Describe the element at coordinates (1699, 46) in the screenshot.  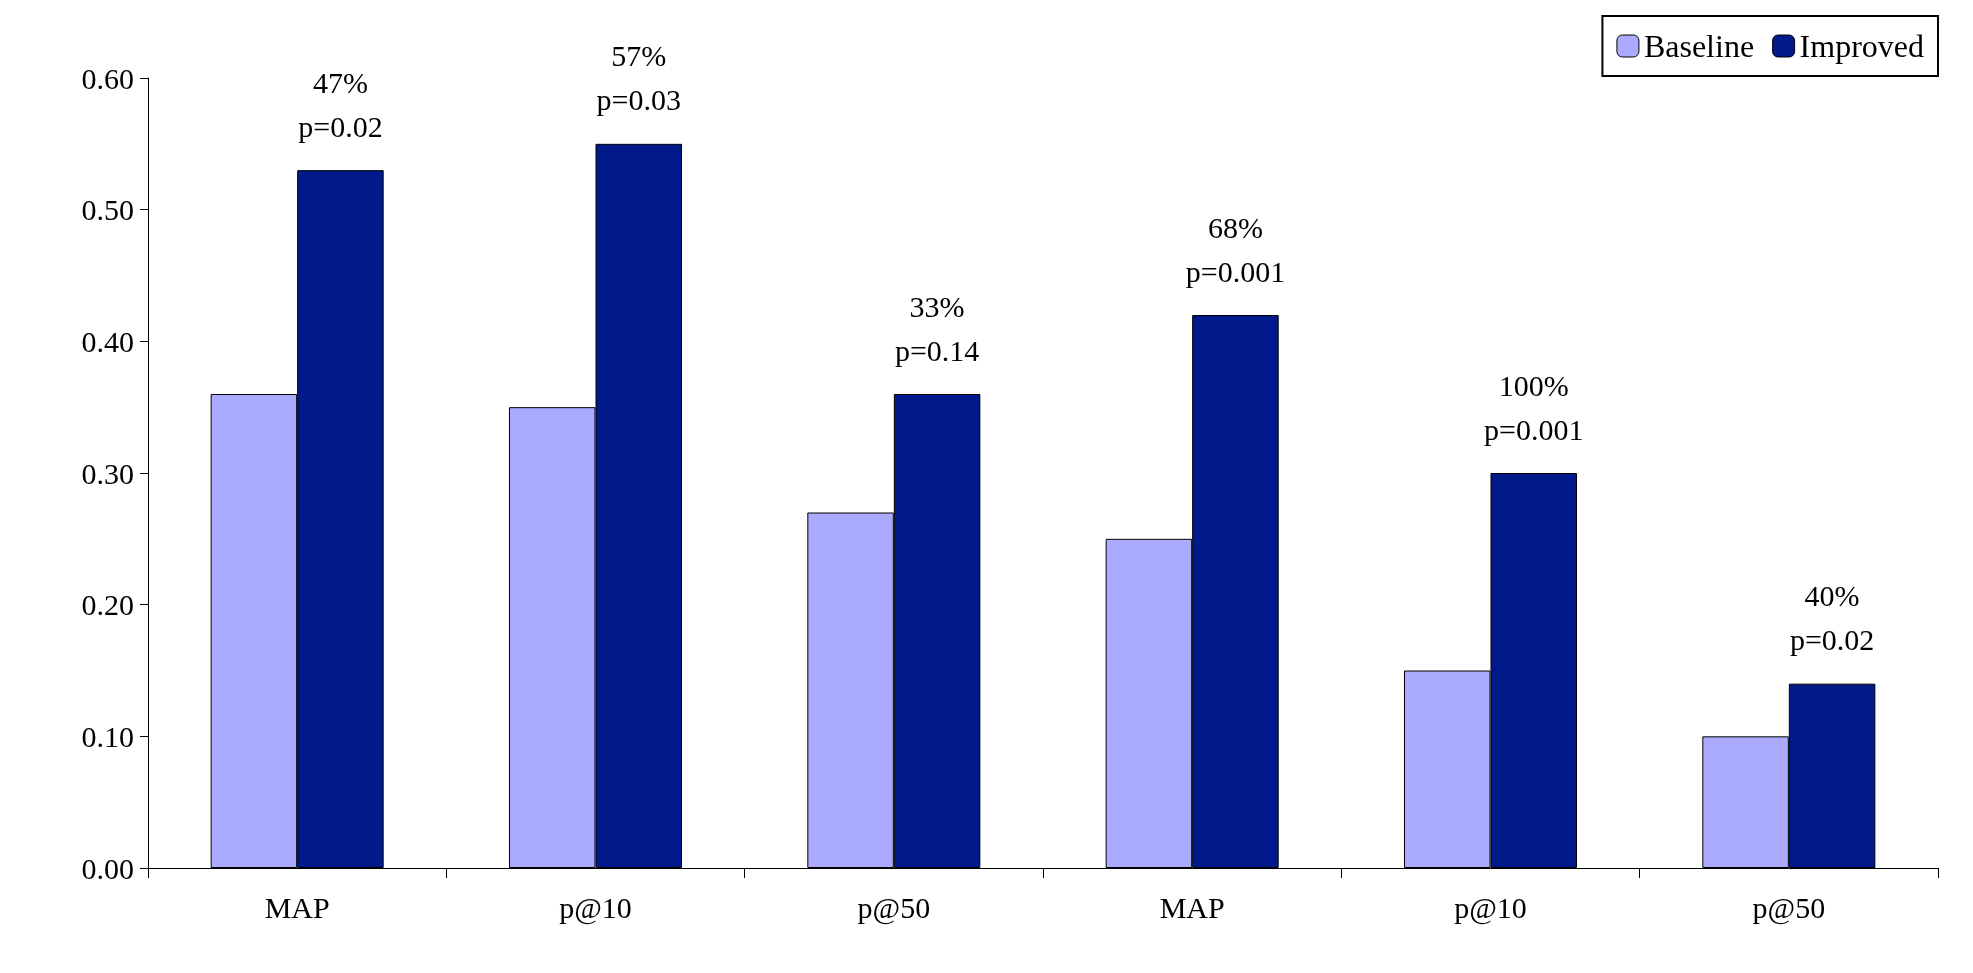
I see `legend-label: Baseline` at that location.